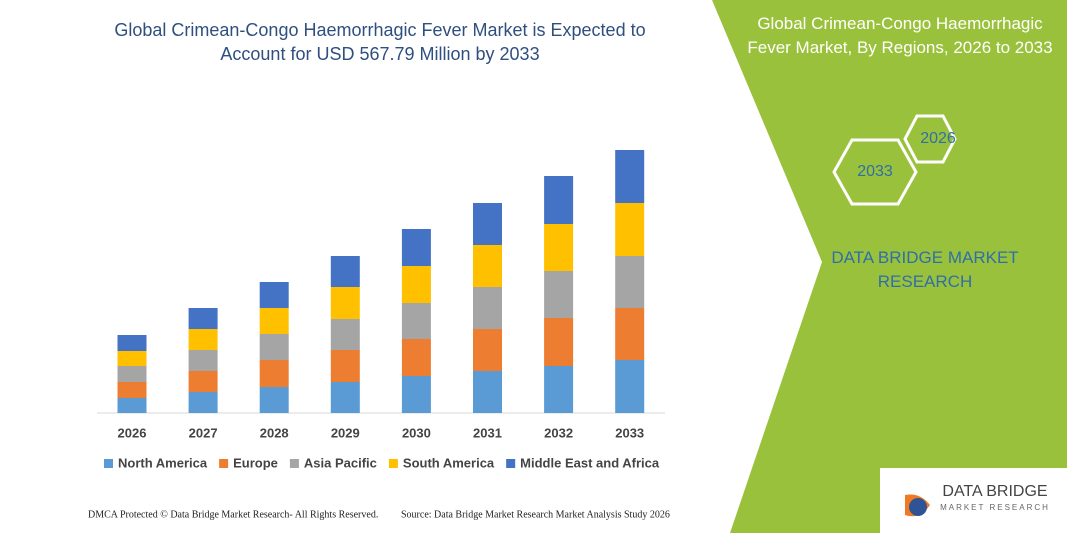 The height and width of the screenshot is (533, 1067). What do you see at coordinates (203, 432) in the screenshot?
I see `x-tick-label: 2027` at bounding box center [203, 432].